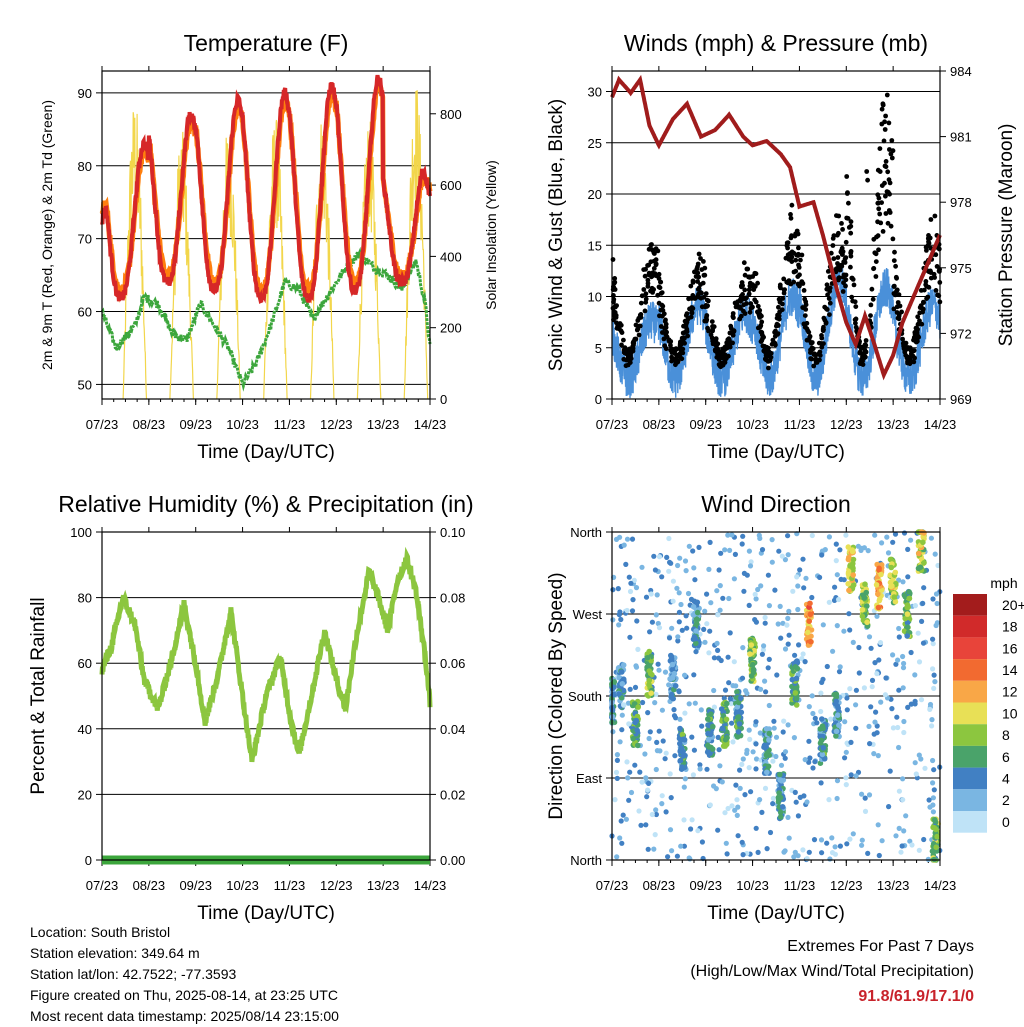 The image size is (1024, 1027). Describe the element at coordinates (961, 137) in the screenshot. I see `y-right-tick-label: 981` at that location.